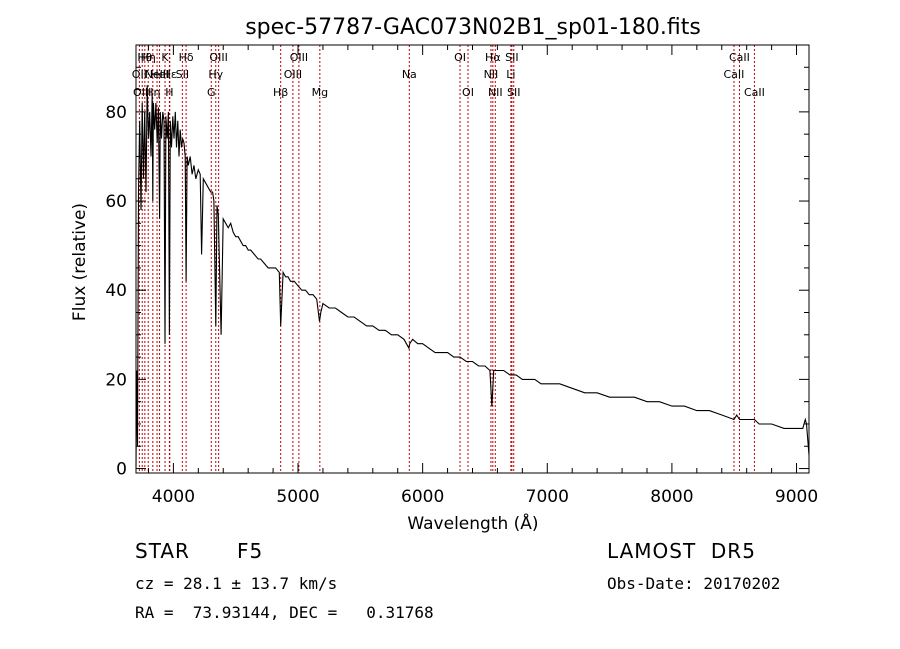 The height and width of the screenshot is (649, 900). What do you see at coordinates (547, 497) in the screenshot?
I see `x-tick-label: 7000` at bounding box center [547, 497].